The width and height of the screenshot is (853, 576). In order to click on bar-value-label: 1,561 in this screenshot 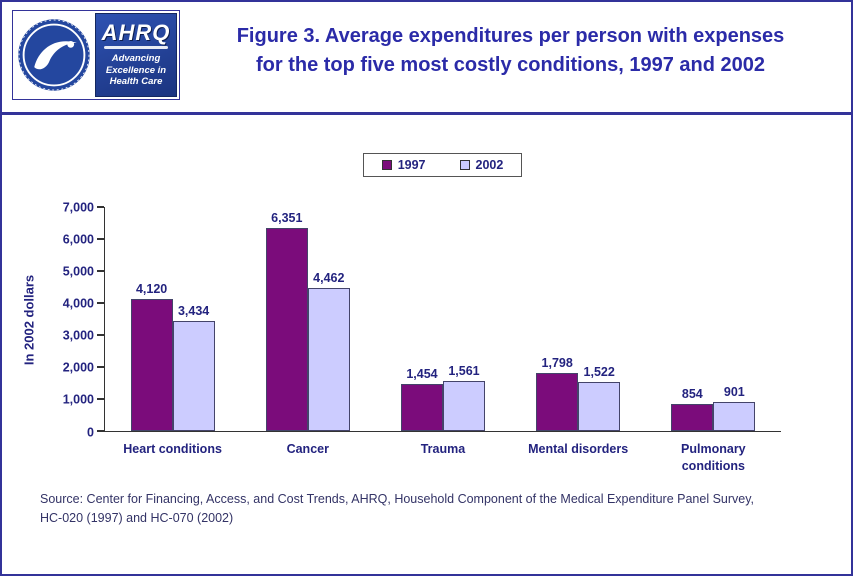, I will do `click(464, 371)`.